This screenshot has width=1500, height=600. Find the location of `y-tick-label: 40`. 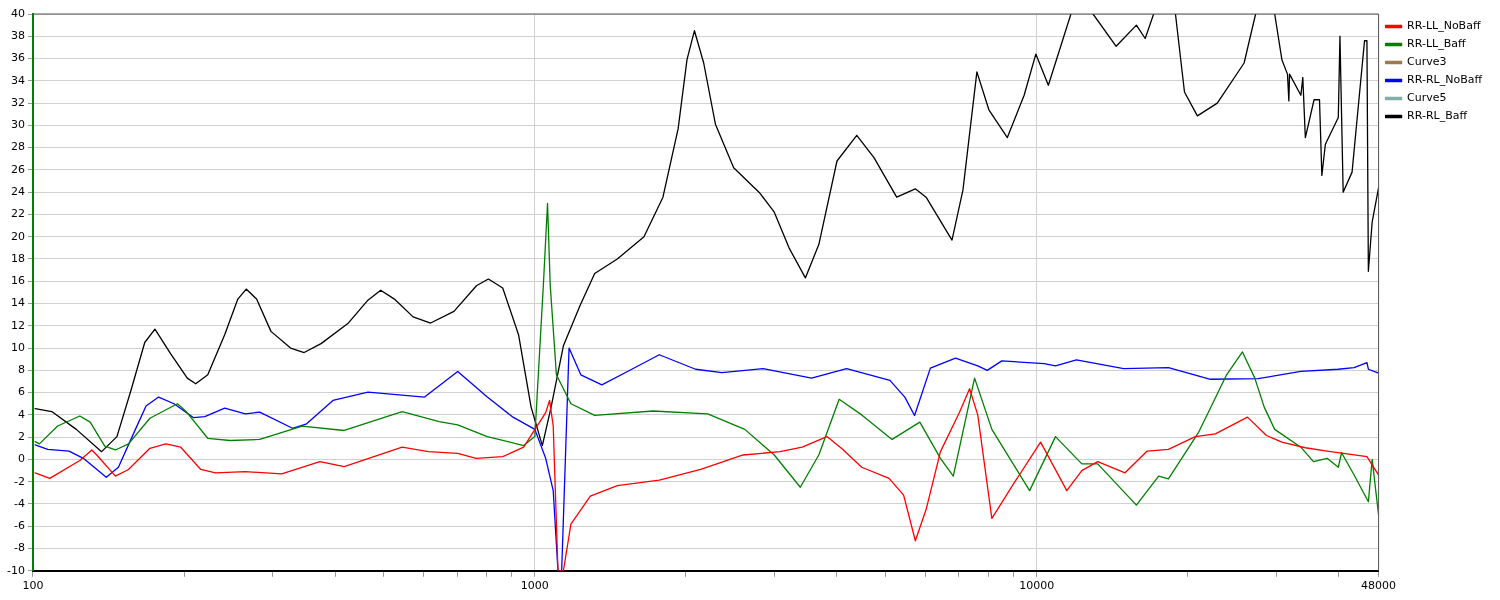

y-tick-label: 40 is located at coordinates (17, 13).